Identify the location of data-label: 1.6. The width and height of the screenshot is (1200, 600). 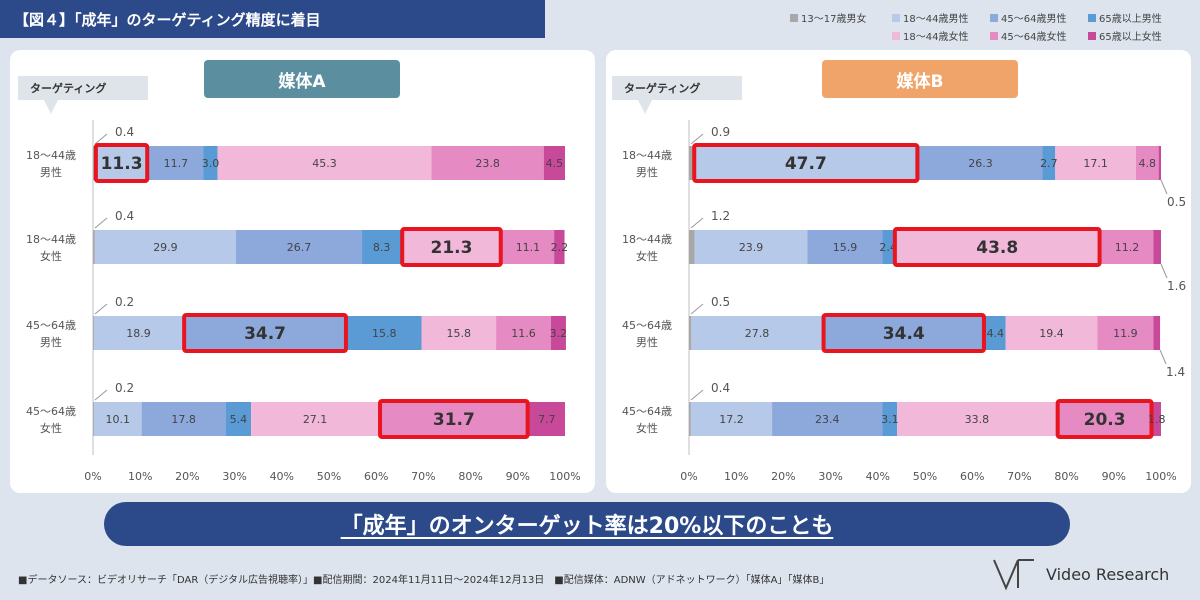
(1176, 286).